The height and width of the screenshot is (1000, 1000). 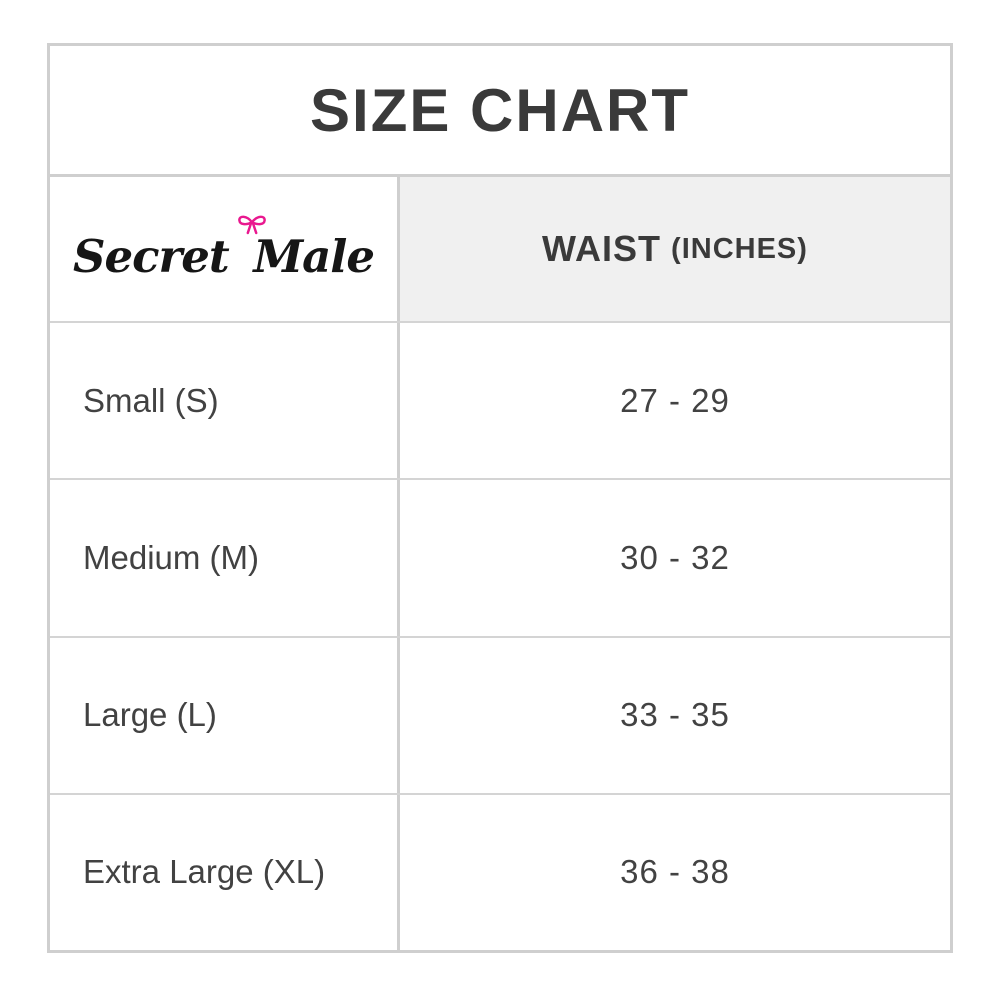 I want to click on brand-word-male-text: Male, so click(x=314, y=256).